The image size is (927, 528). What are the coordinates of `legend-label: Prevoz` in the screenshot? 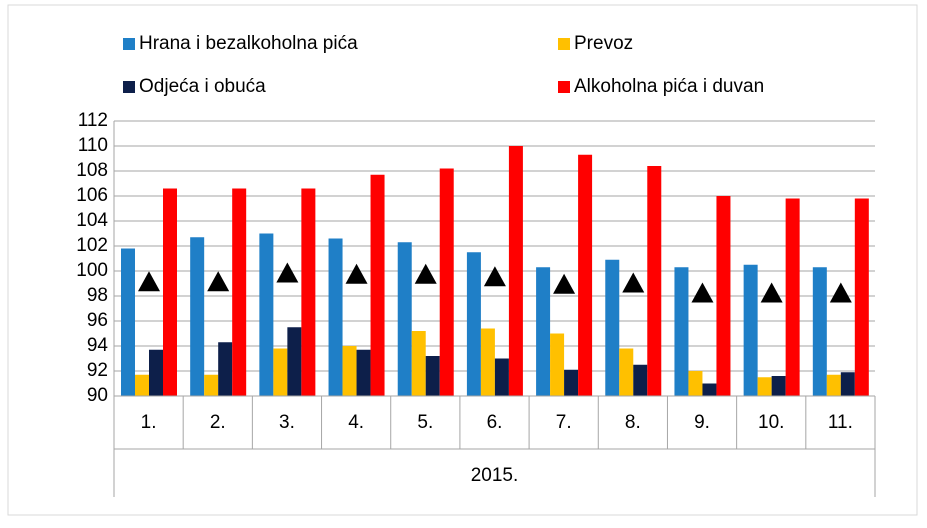 It's located at (603, 43).